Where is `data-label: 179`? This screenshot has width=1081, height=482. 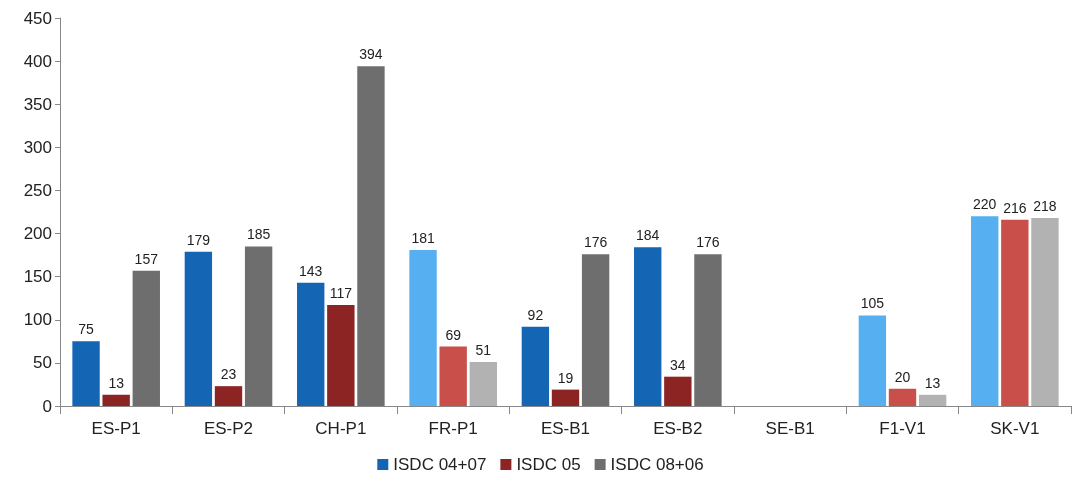 data-label: 179 is located at coordinates (198, 239).